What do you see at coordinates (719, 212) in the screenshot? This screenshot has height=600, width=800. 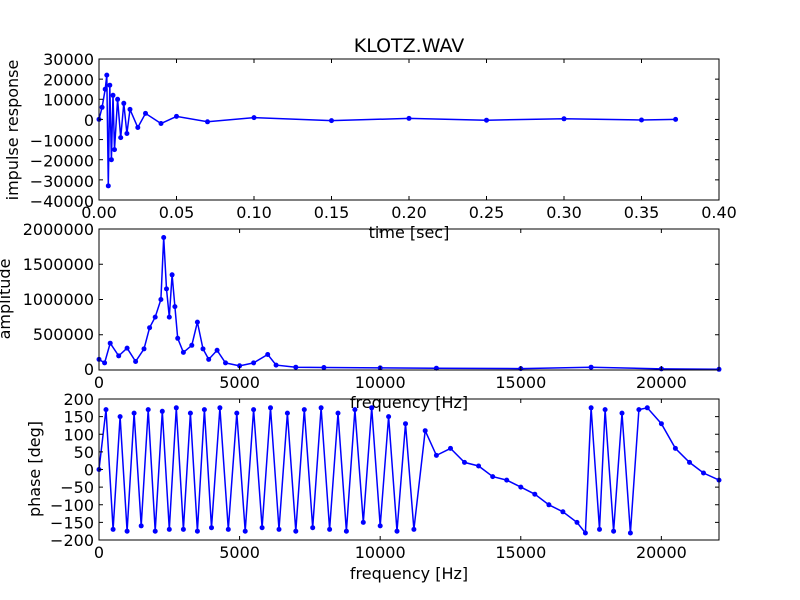 I see `x-tick-label: 0.40` at bounding box center [719, 212].